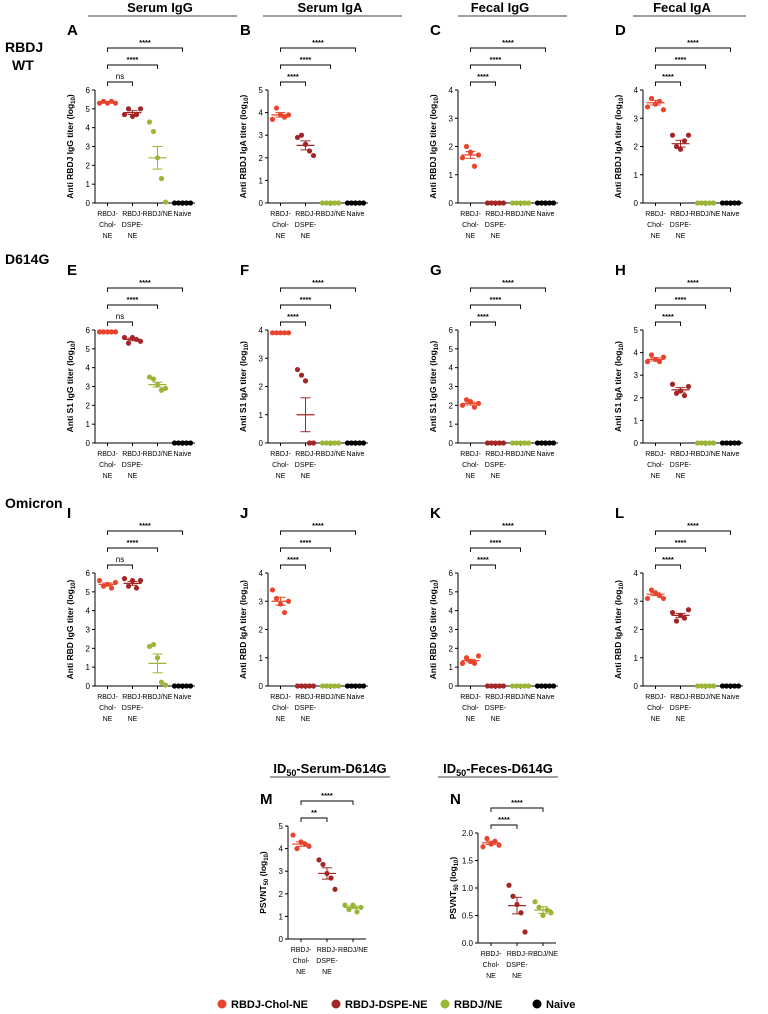 Image resolution: width=768 pixels, height=1014 pixels. What do you see at coordinates (88, 147) in the screenshot?
I see `y-tick-label: 3` at bounding box center [88, 147].